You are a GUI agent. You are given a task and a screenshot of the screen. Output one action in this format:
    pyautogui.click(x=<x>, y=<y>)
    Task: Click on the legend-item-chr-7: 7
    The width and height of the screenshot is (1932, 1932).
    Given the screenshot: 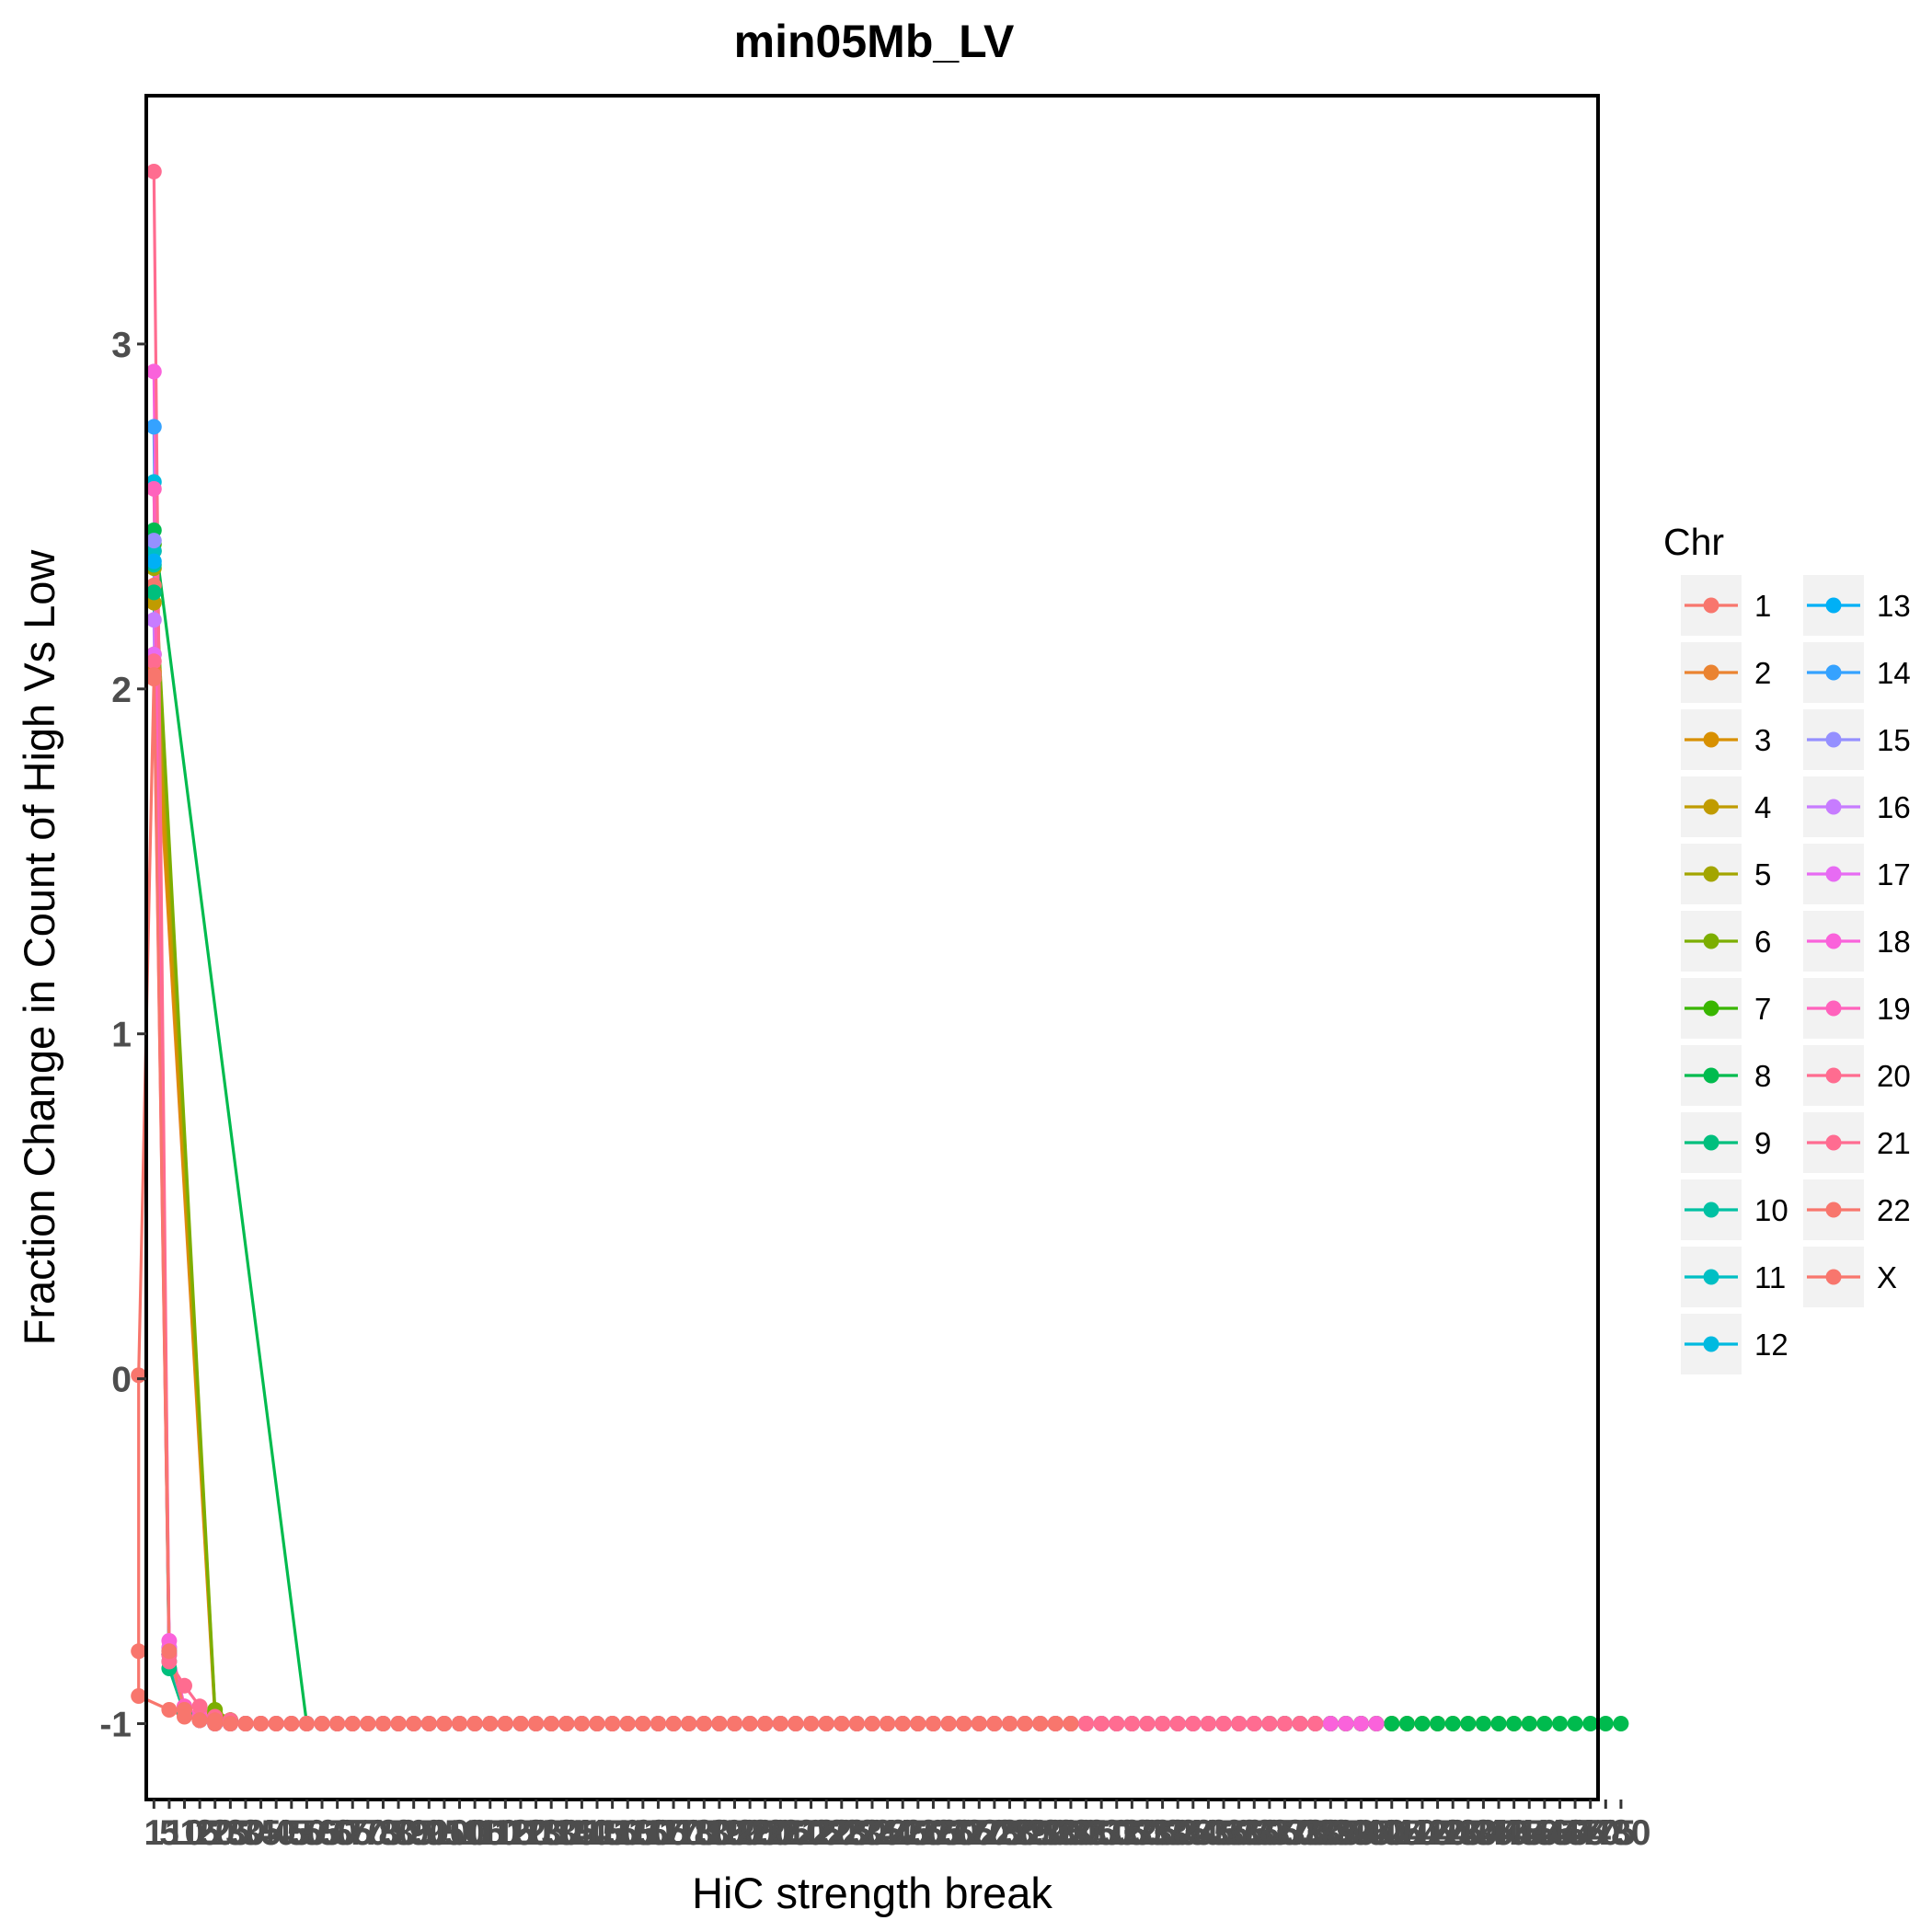 What is the action you would take?
    pyautogui.click(x=1726, y=1008)
    